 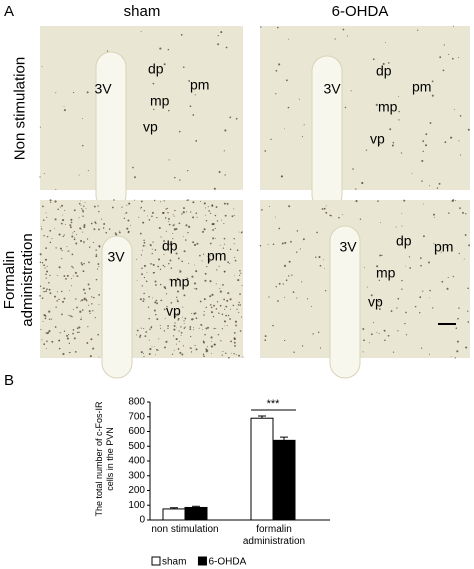 I want to click on y-tick-label: 600, so click(x=136, y=431).